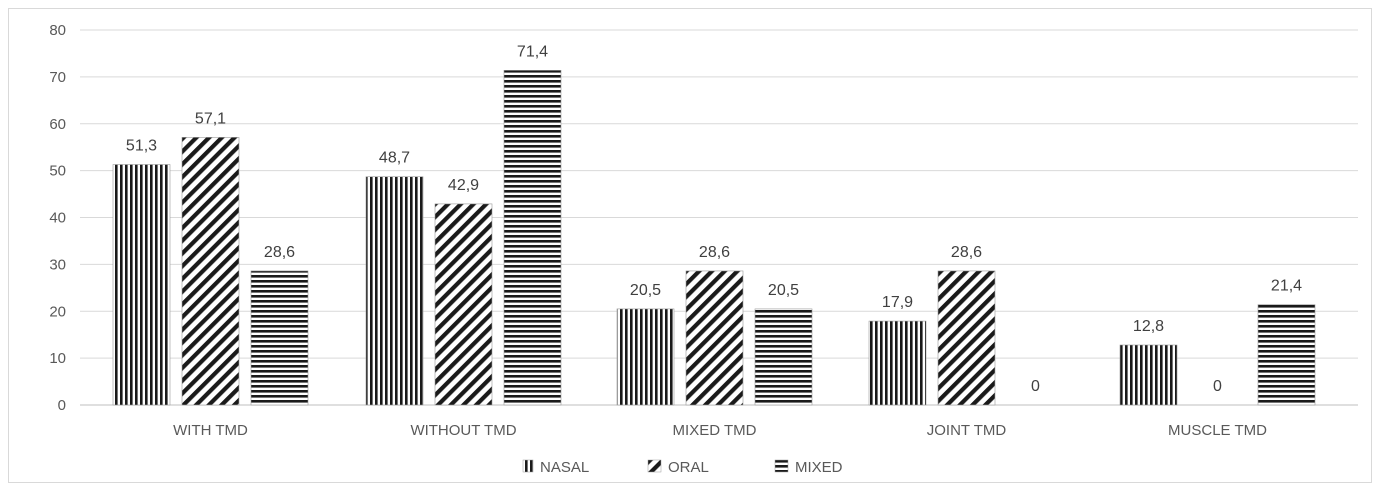 The image size is (1380, 491). What do you see at coordinates (62, 405) in the screenshot?
I see `y-tick-label: 0` at bounding box center [62, 405].